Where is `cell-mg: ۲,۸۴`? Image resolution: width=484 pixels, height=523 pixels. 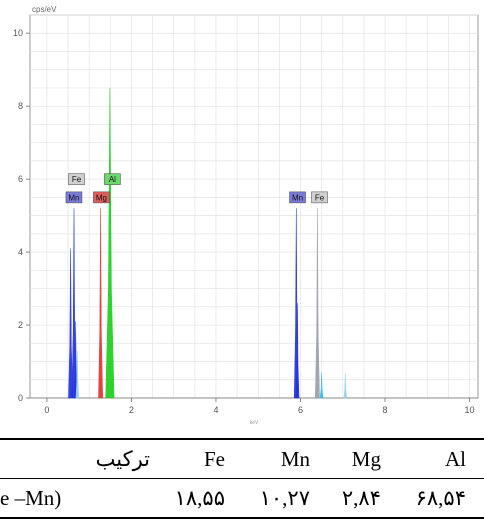
cell-mg: ۲,۸۴ is located at coordinates (363, 498).